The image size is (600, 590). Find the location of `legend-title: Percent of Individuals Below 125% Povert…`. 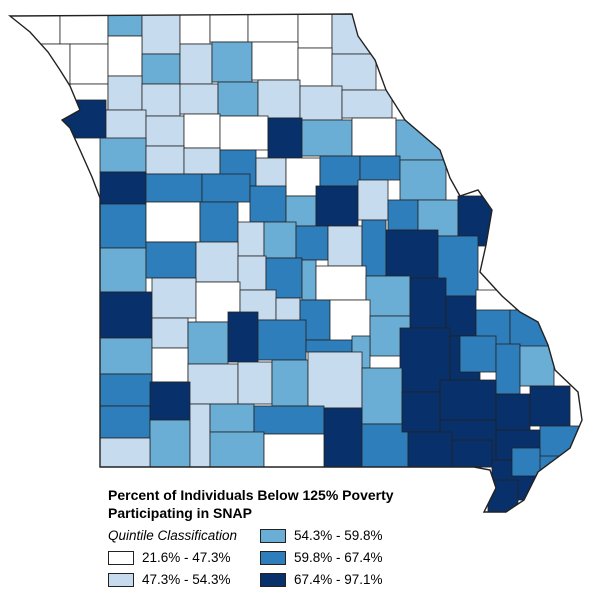

legend-title: Percent of Individuals Below 125% Povert… is located at coordinates (273, 504).